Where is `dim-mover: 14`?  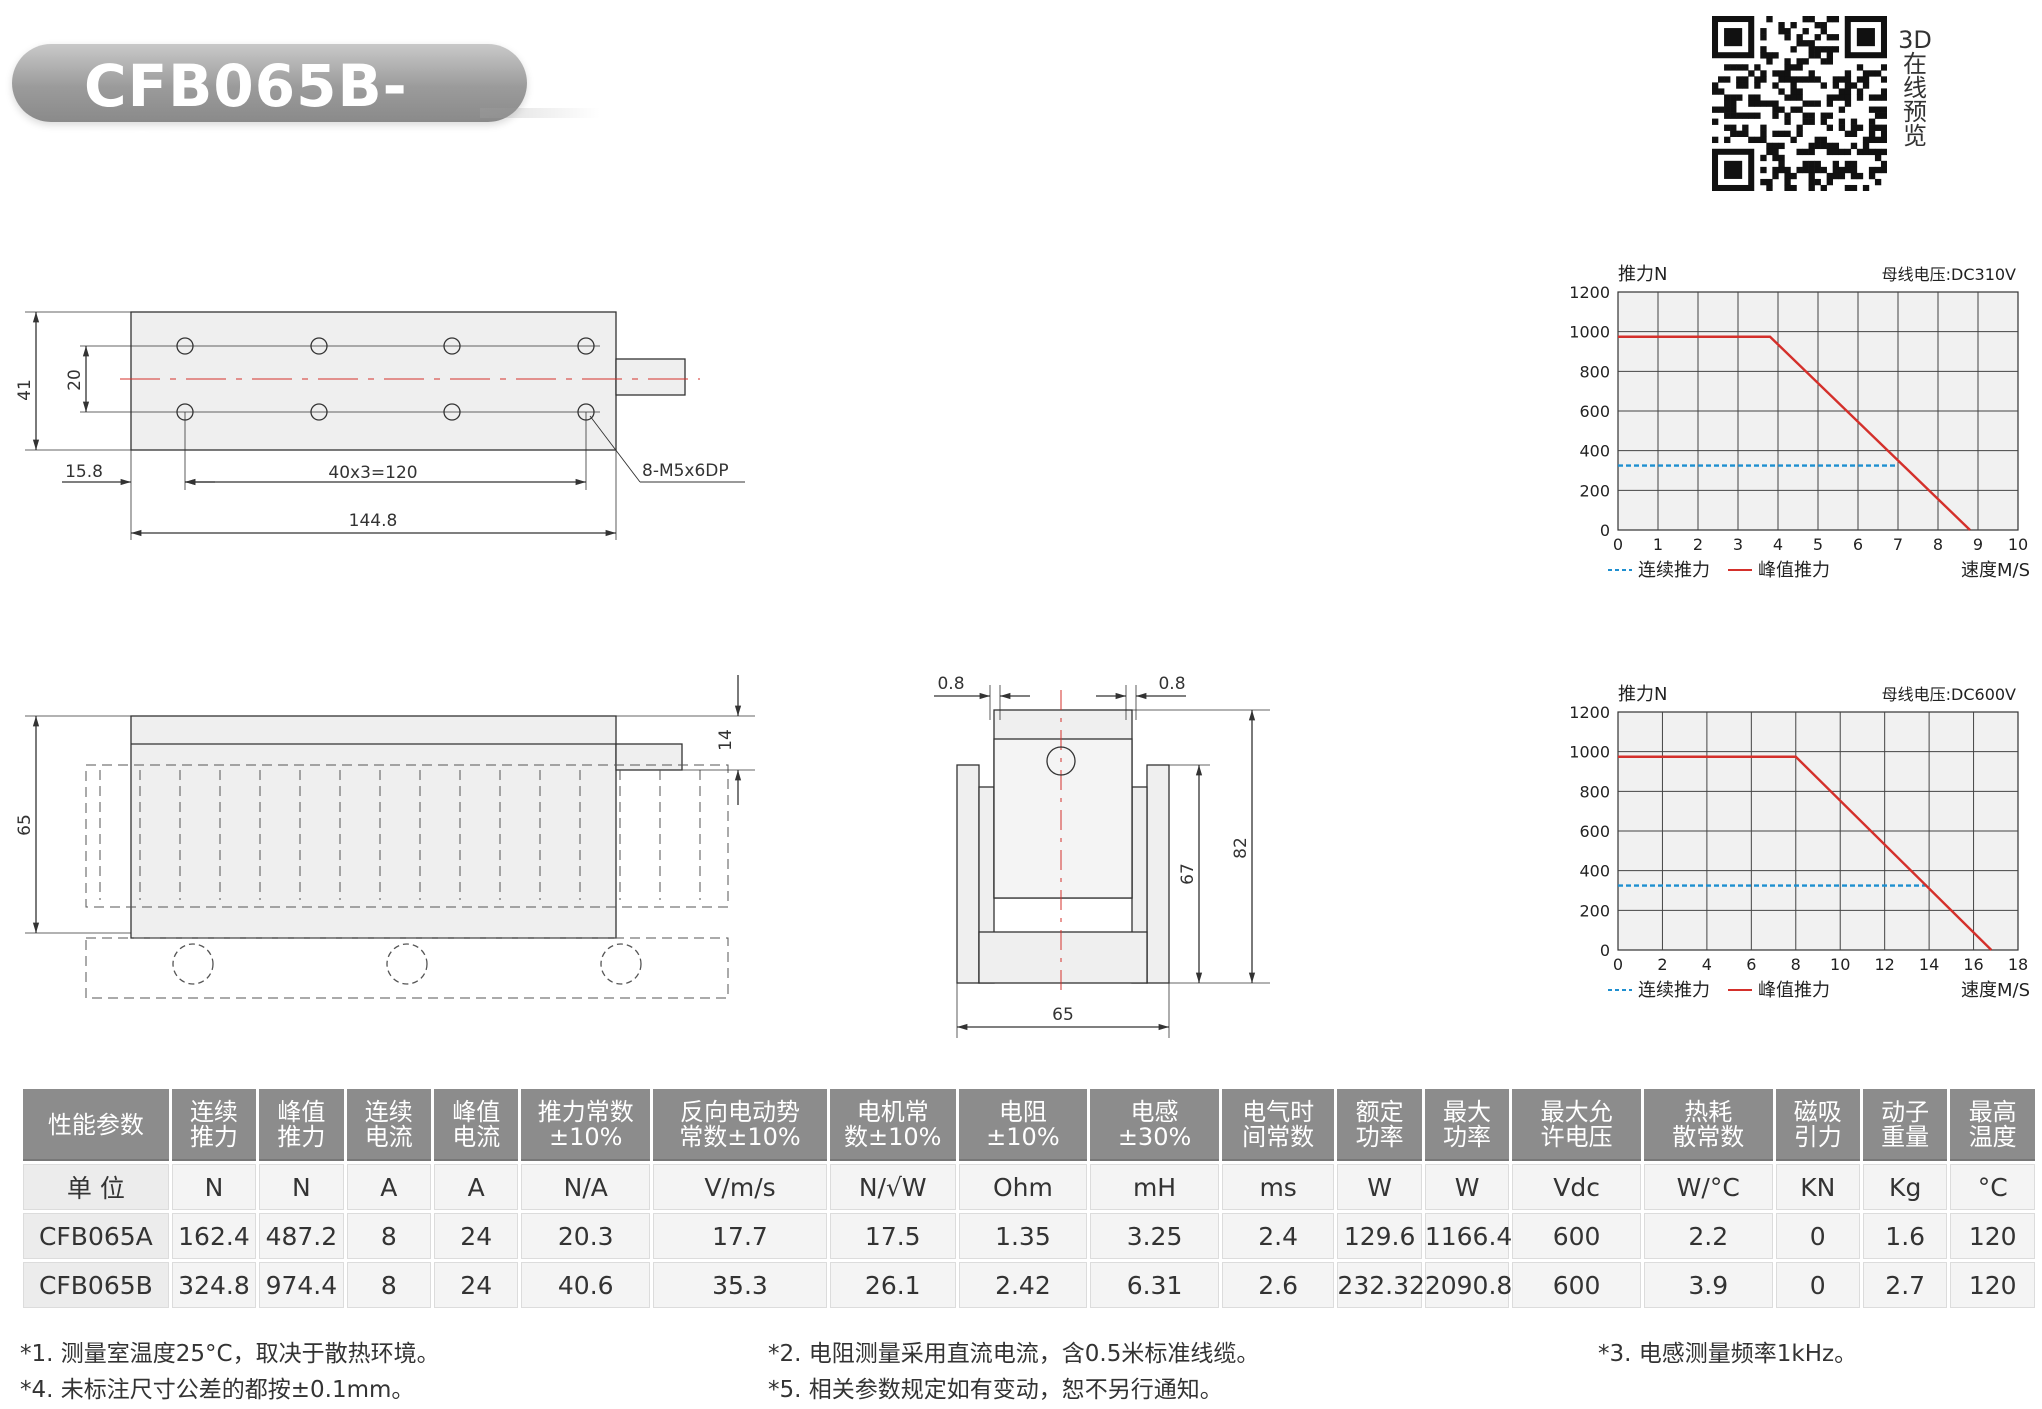 dim-mover: 14 is located at coordinates (726, 740).